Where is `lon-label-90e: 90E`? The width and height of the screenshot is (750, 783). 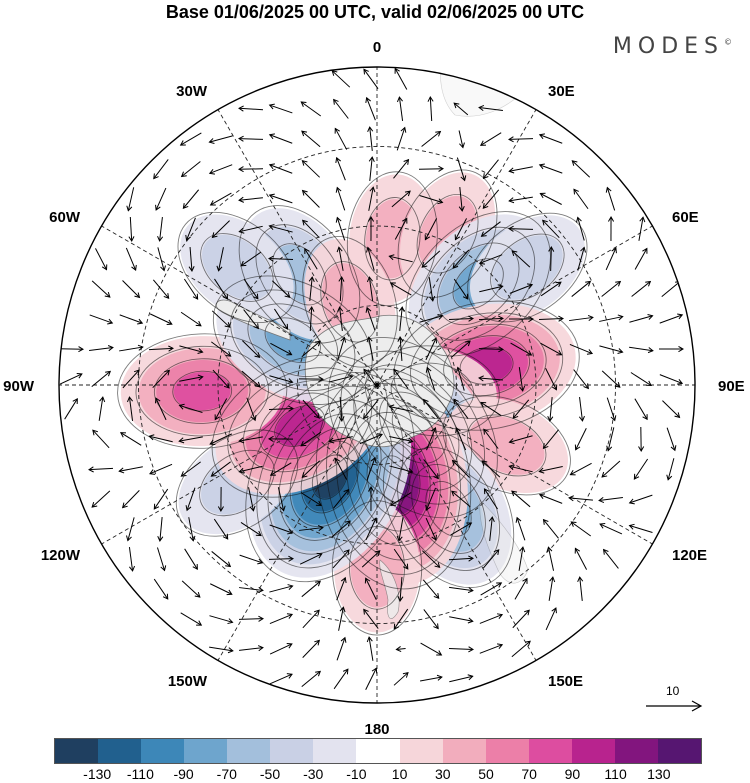
lon-label-90e: 90E is located at coordinates (731, 386).